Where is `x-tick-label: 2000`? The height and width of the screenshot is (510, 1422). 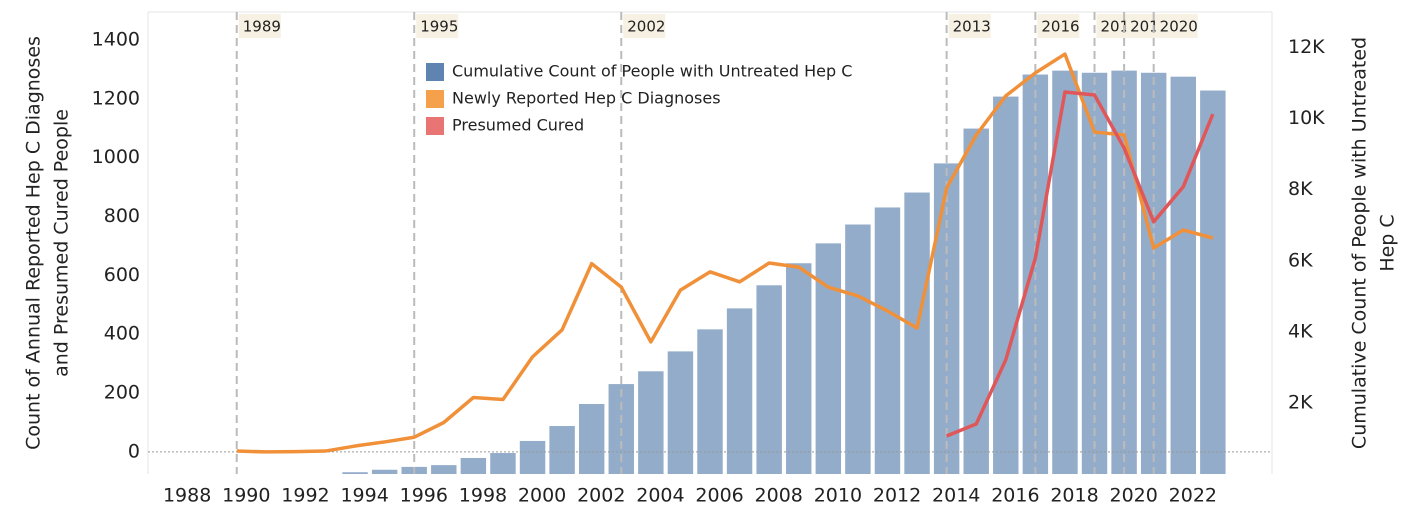 x-tick-label: 2000 is located at coordinates (542, 496).